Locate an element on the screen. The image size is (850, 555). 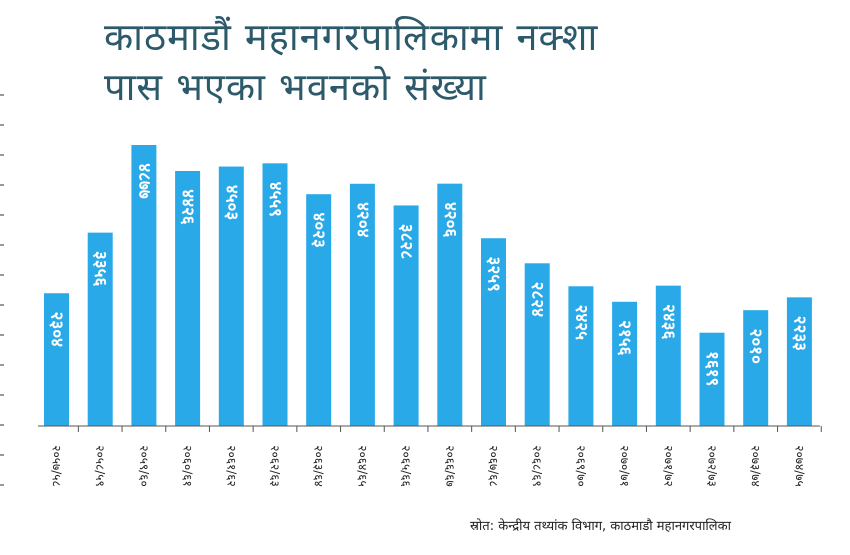
x-tick-label-7: २०६३/६४ is located at coordinates (319, 465).